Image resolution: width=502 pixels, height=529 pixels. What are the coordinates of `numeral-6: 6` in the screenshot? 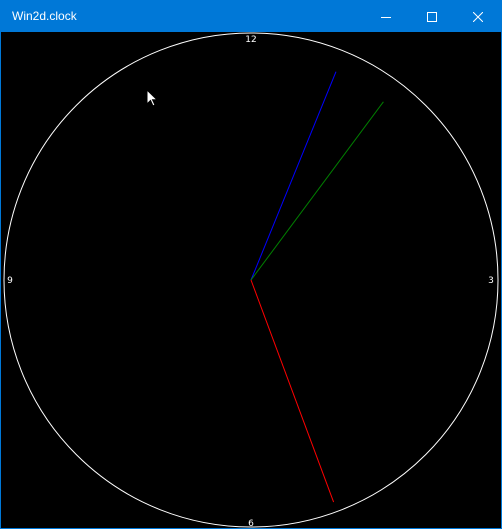 It's located at (251, 524).